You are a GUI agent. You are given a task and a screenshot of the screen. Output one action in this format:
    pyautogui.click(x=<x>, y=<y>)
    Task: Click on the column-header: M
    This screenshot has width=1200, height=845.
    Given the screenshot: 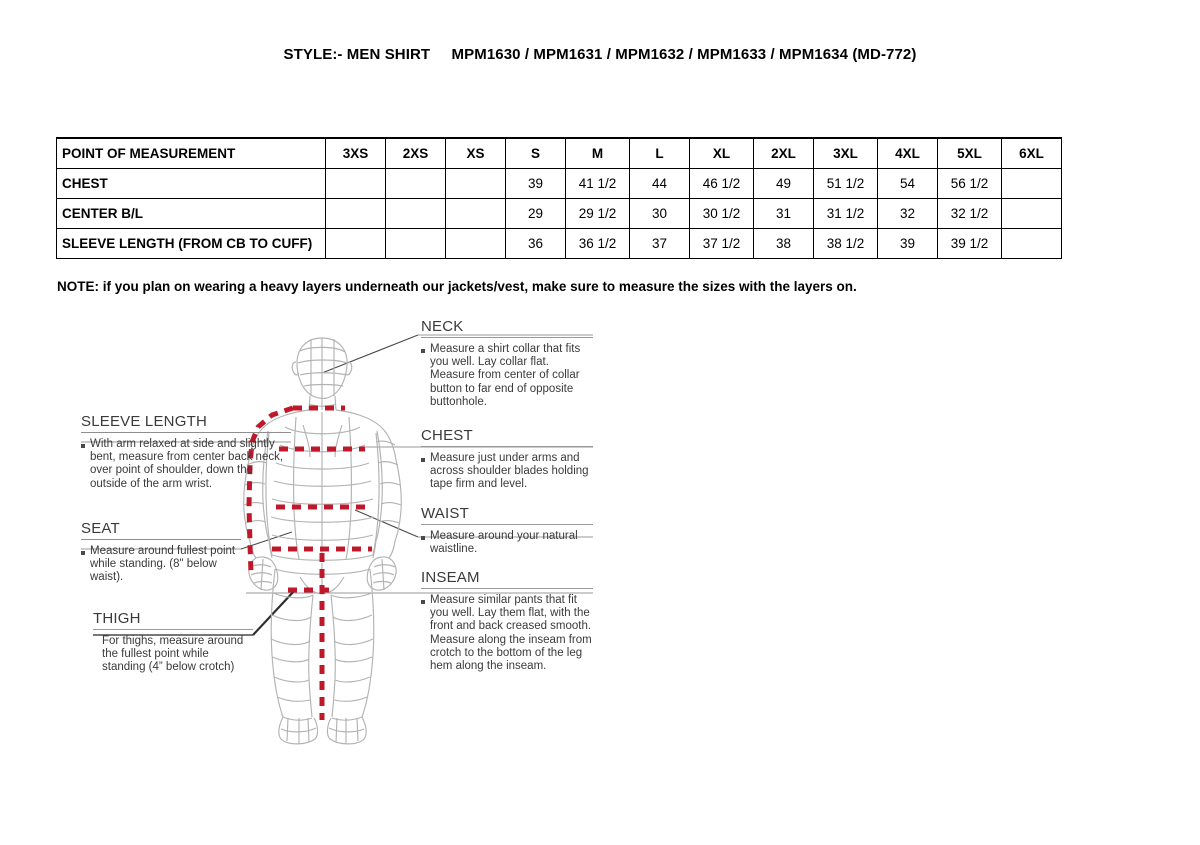 What is the action you would take?
    pyautogui.click(x=597, y=153)
    